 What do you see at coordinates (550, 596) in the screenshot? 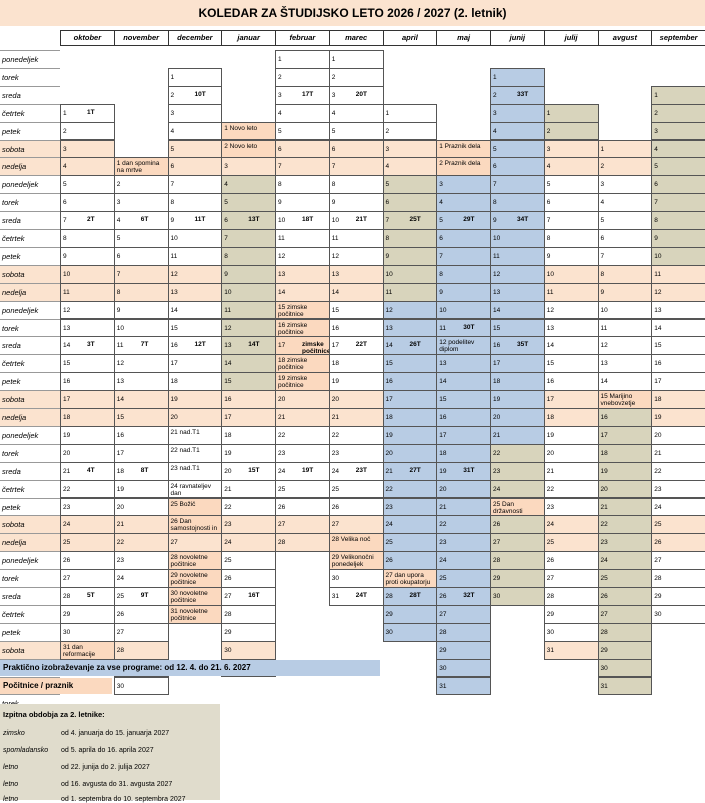
I see `day-number: 28` at bounding box center [550, 596].